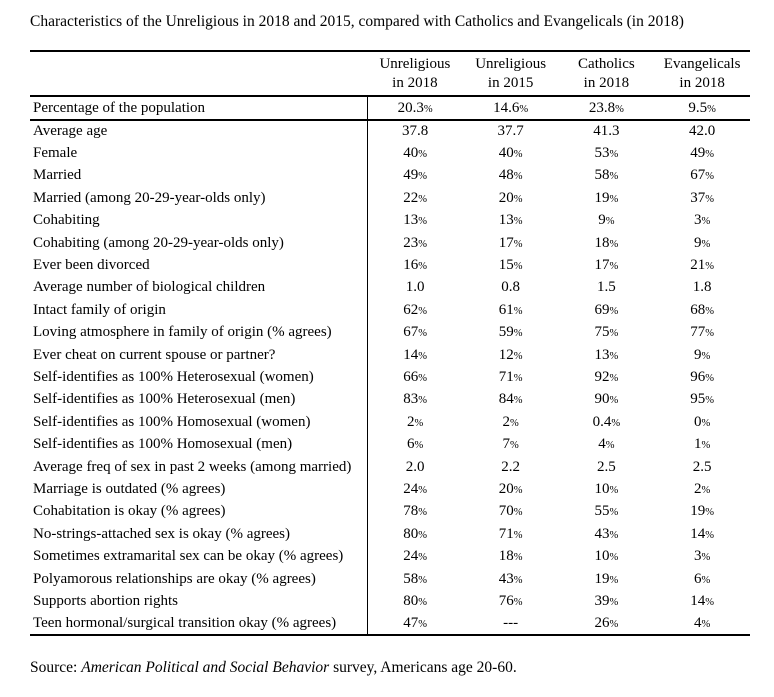  What do you see at coordinates (606, 622) in the screenshot?
I see `value-cell: 26%` at bounding box center [606, 622].